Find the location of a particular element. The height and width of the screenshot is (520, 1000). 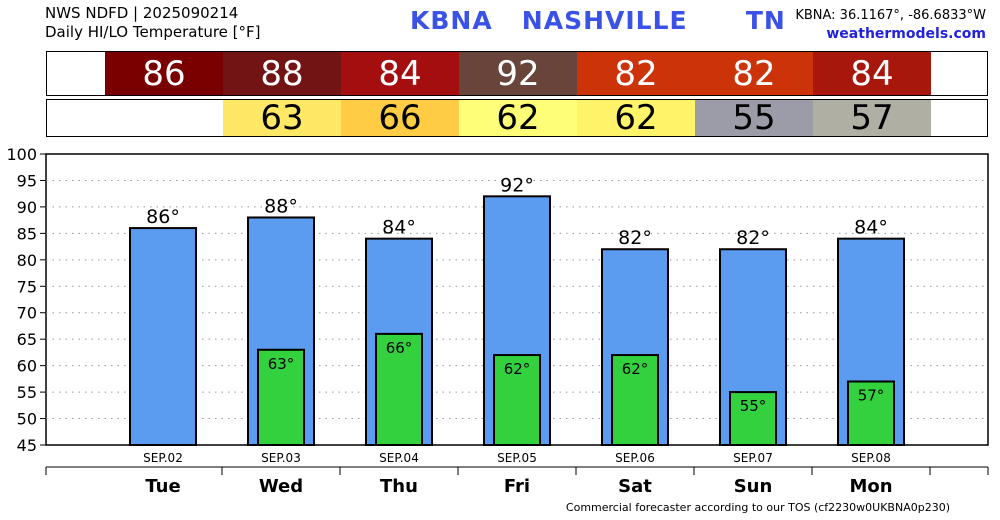

high-temp-strip: 86 88 84 92 82 82 84 is located at coordinates (517, 73).